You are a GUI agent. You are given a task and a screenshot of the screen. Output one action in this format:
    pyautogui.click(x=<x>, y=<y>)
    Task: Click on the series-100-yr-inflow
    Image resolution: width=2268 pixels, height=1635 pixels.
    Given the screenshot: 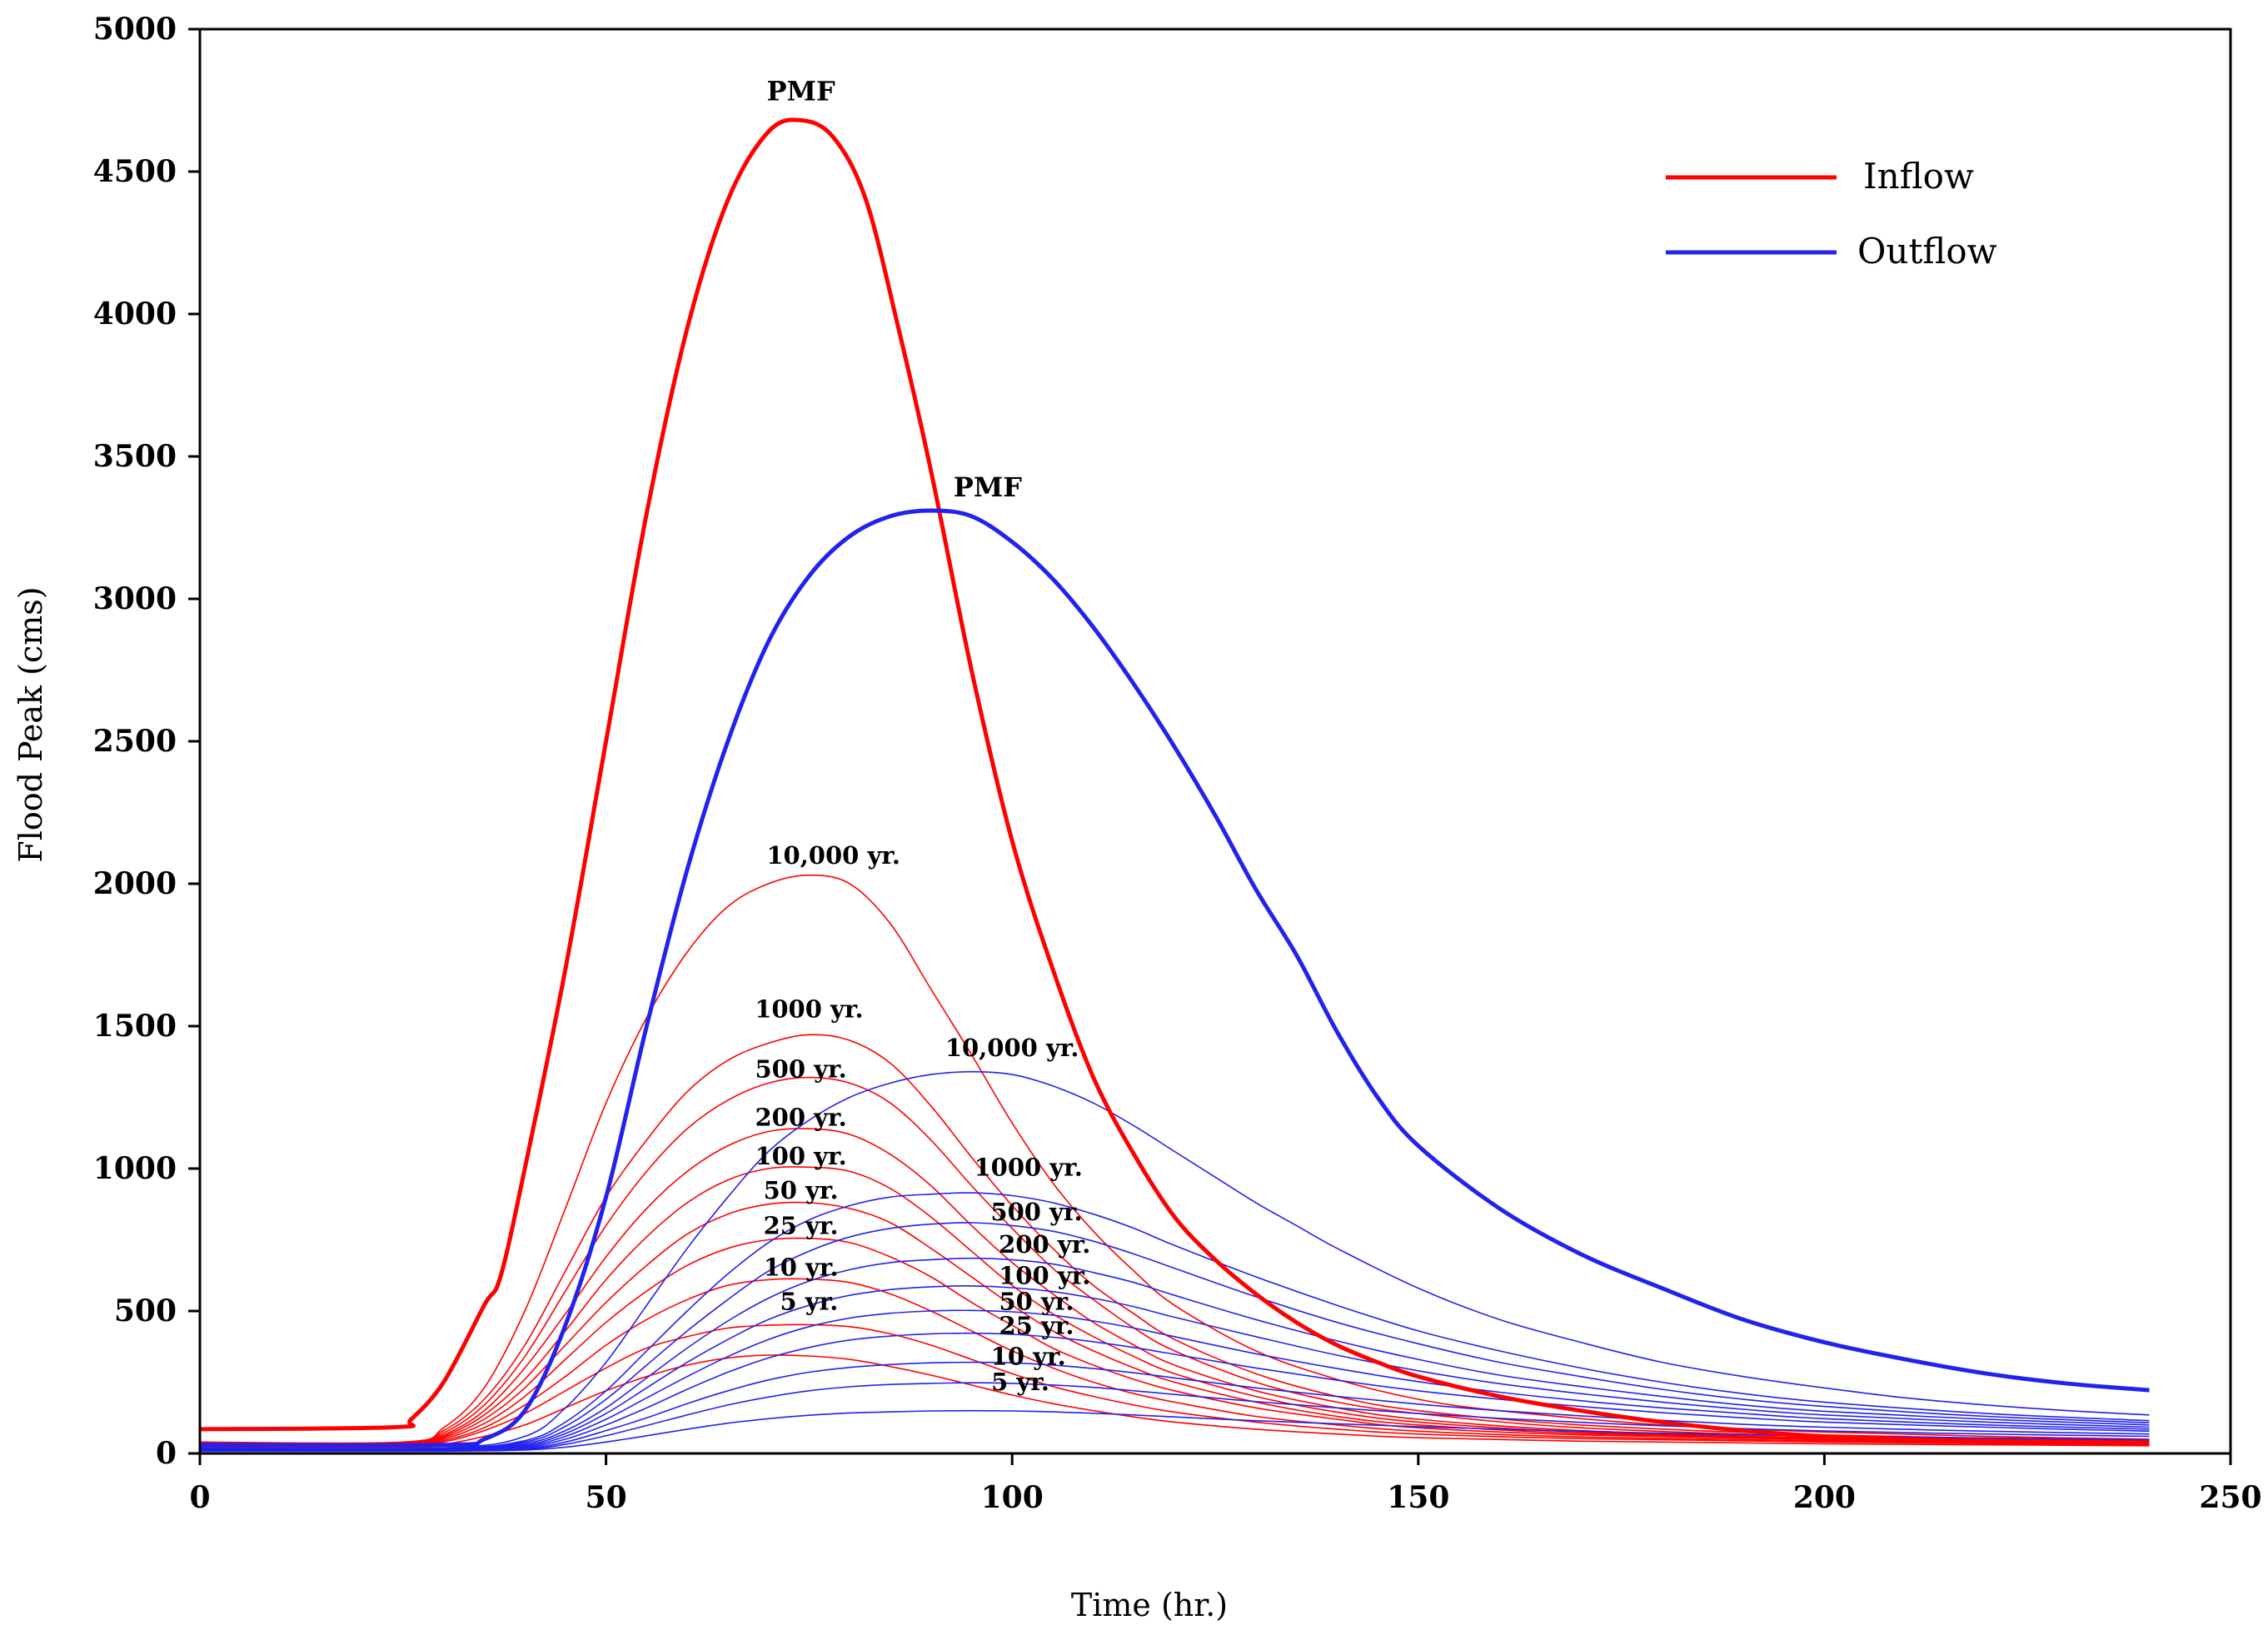 What is the action you would take?
    pyautogui.click(x=1174, y=1306)
    